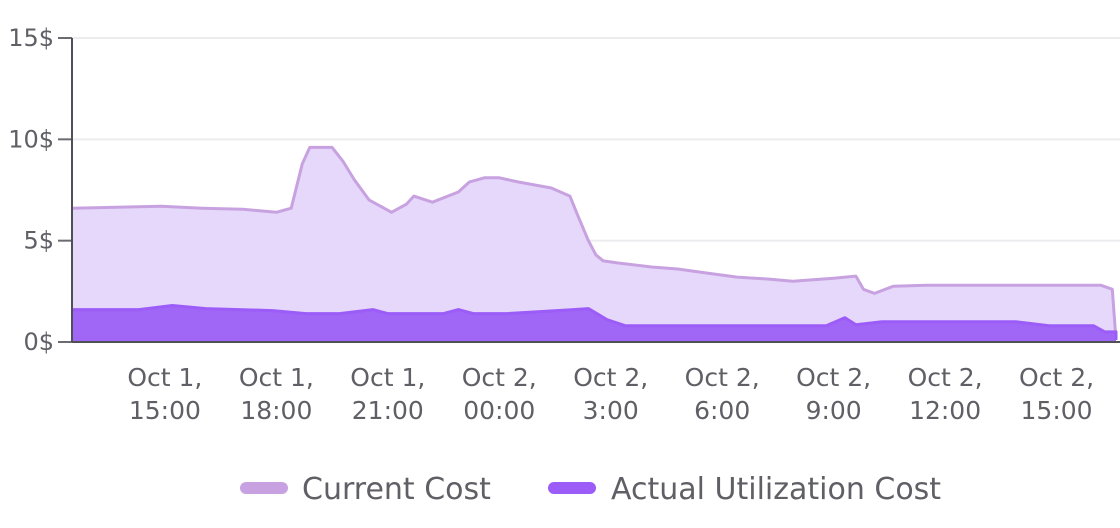 The image size is (1120, 528). What do you see at coordinates (264, 488) in the screenshot?
I see `legend-swatch-current-cost` at bounding box center [264, 488].